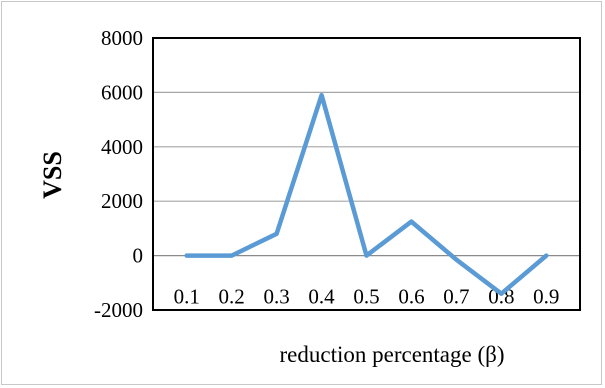  I want to click on x-axis-title: reduction percentage (β), so click(392, 354).